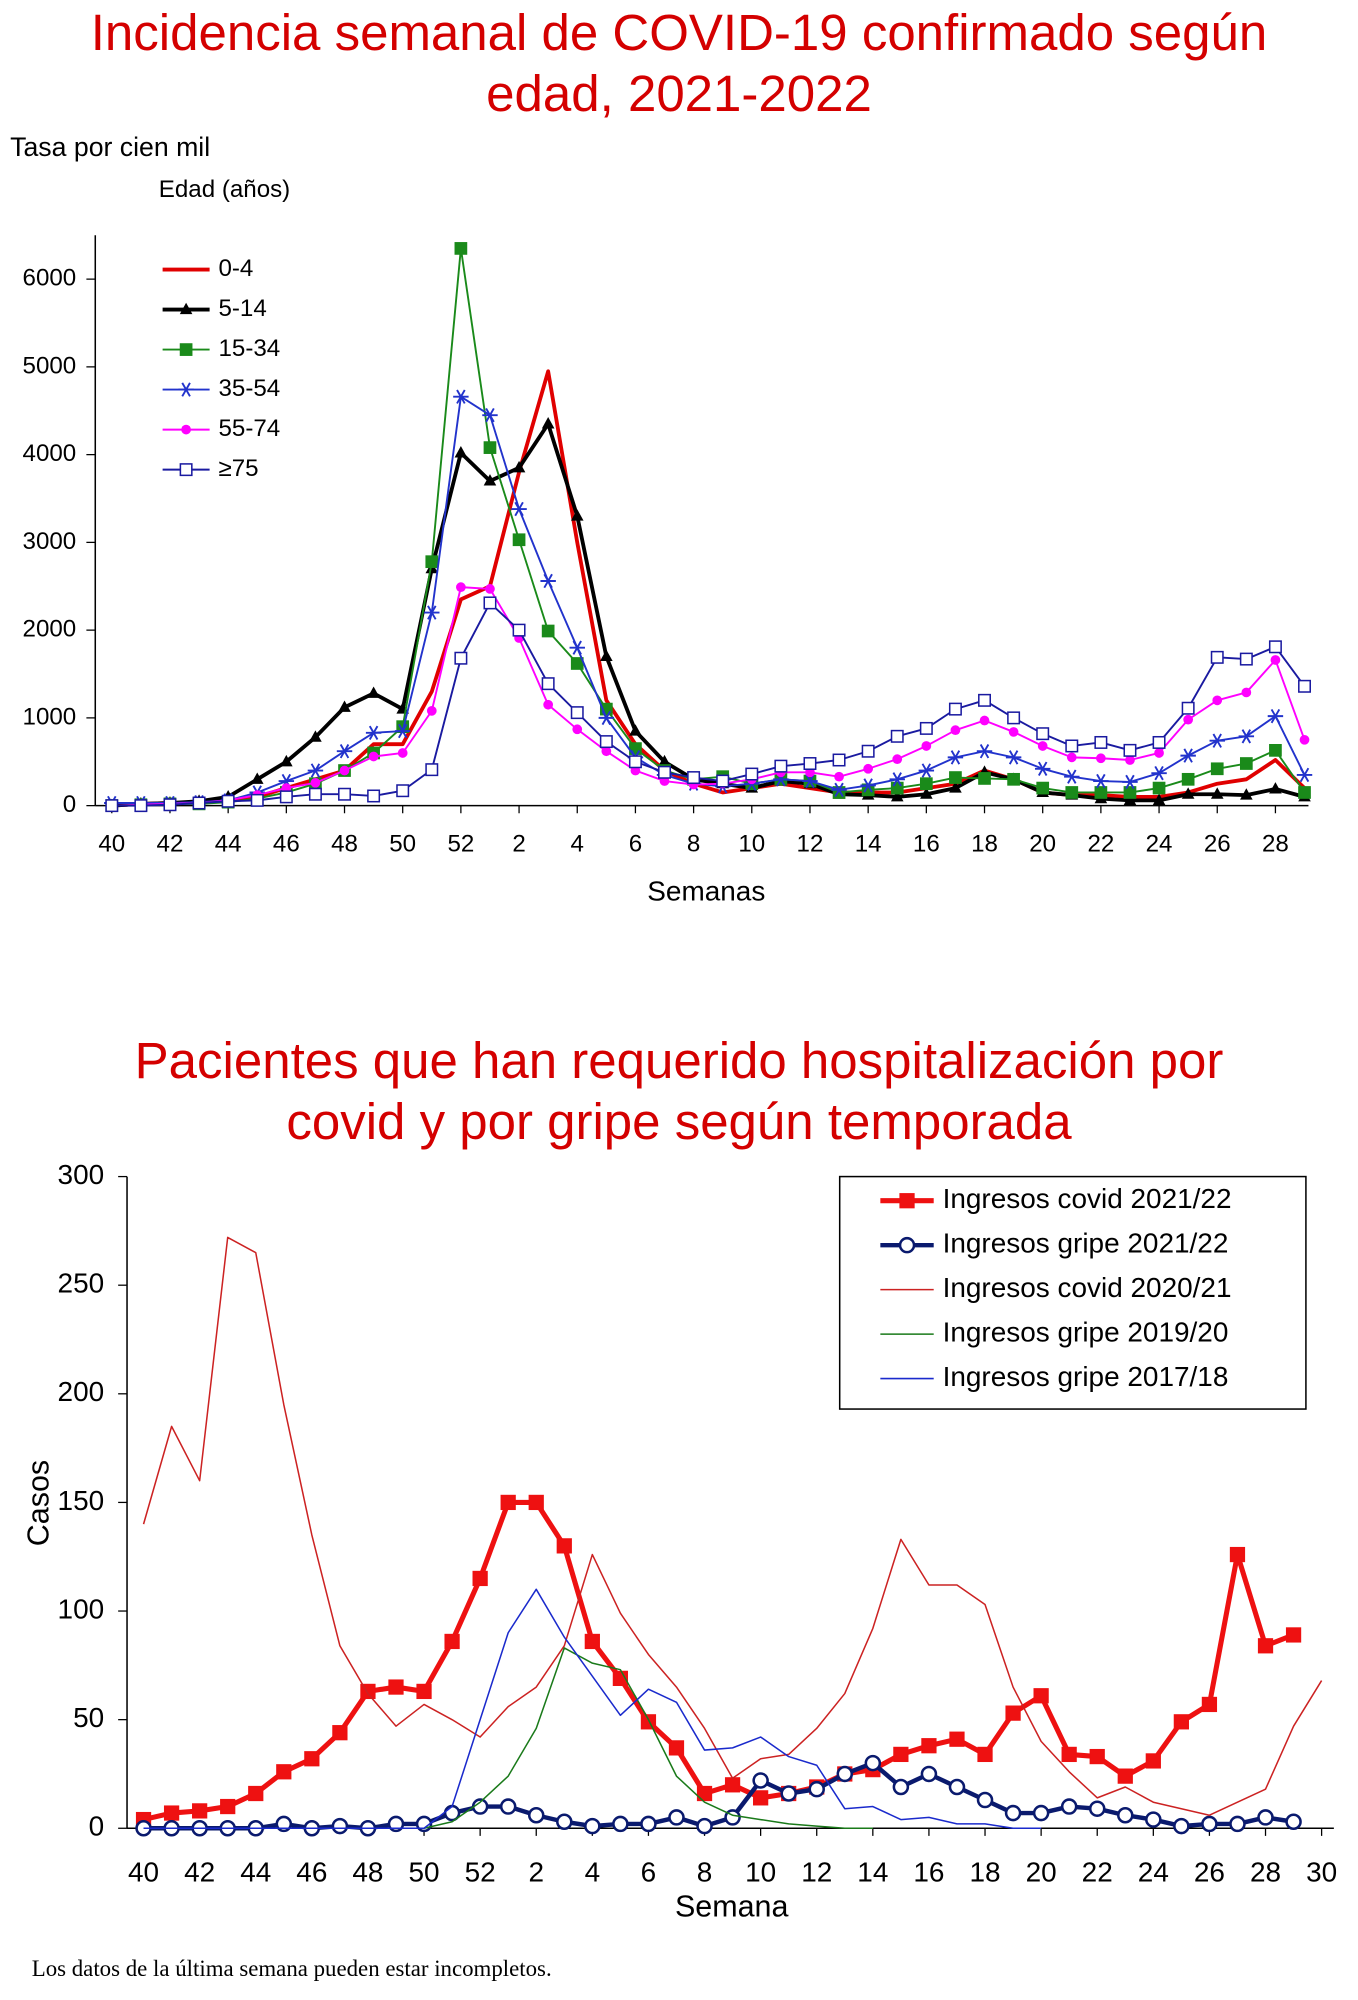  I want to click on x-tick-label: 46, so click(311, 1871).